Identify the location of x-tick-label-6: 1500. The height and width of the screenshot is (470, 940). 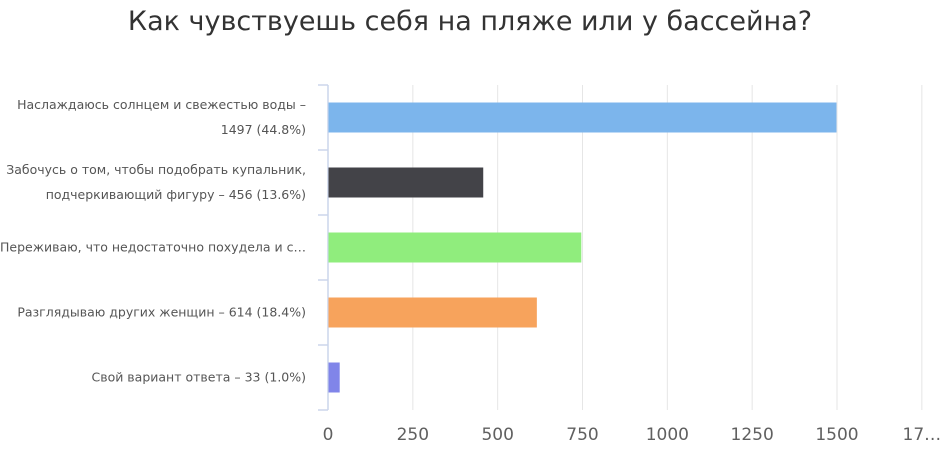
(836, 435).